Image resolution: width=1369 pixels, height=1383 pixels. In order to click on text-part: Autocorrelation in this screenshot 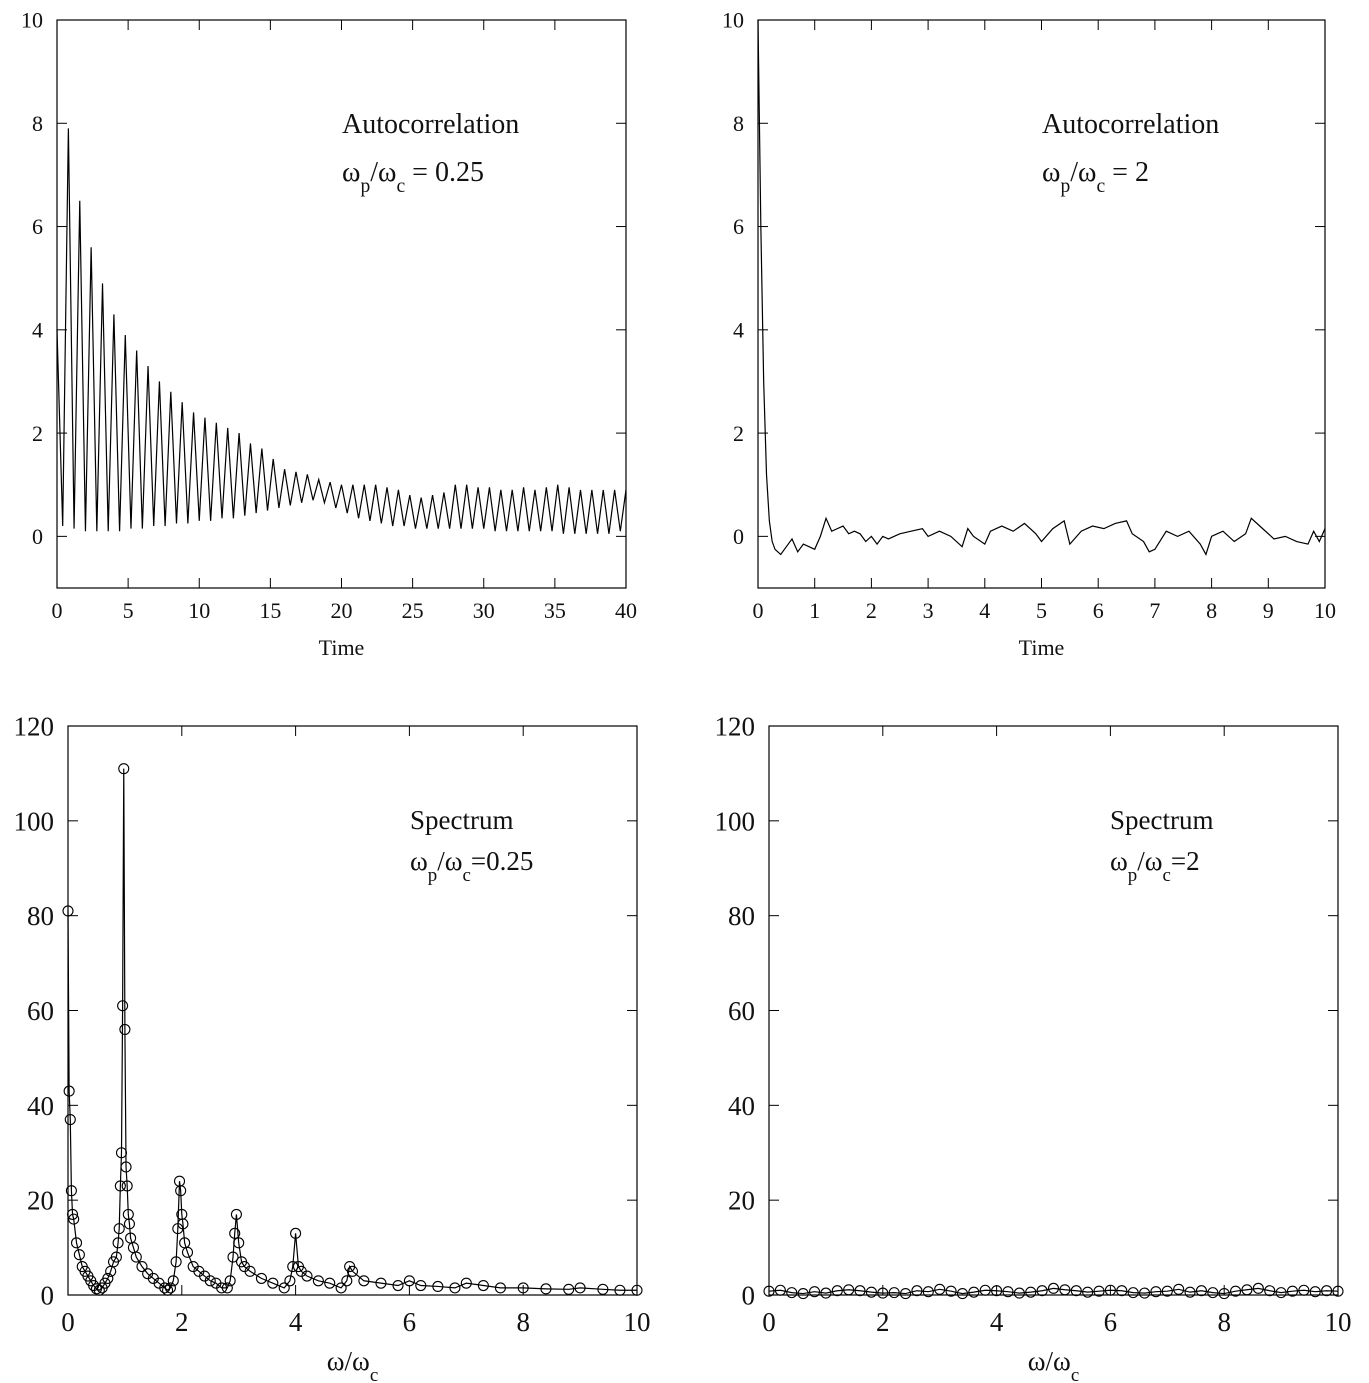, I will do `click(430, 124)`.